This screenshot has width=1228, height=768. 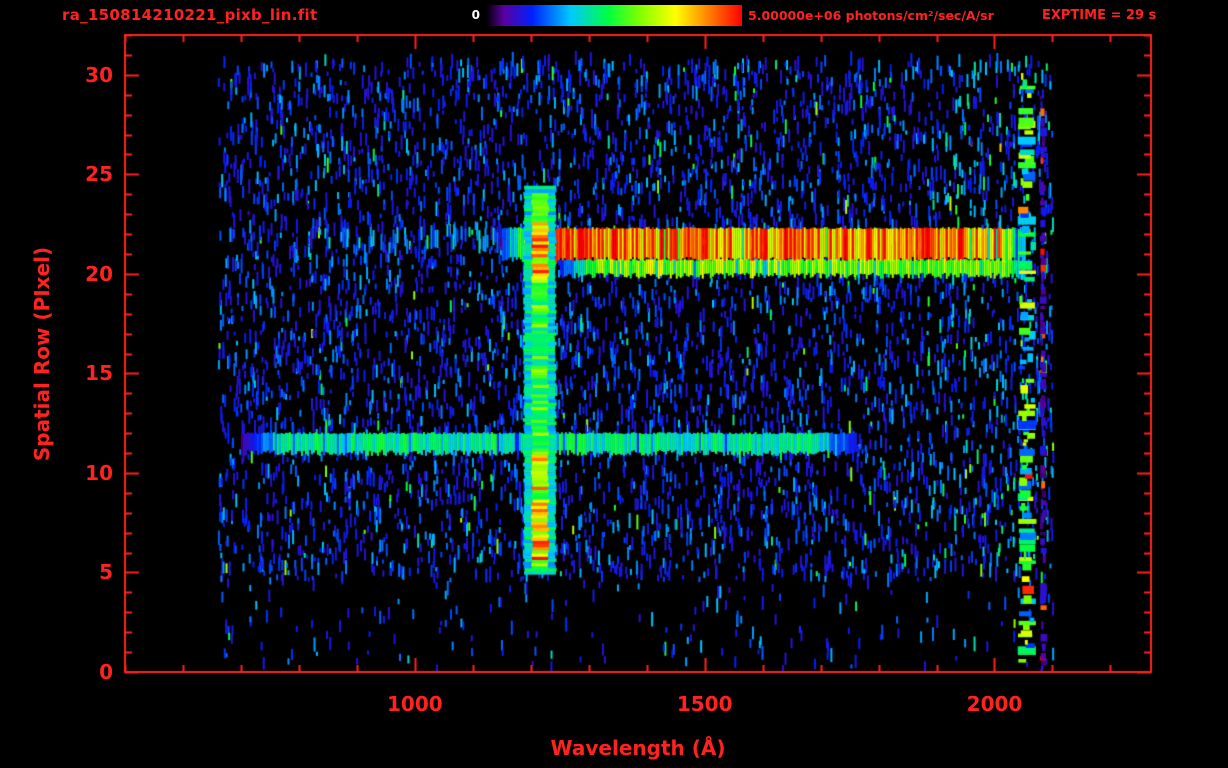 I want to click on filename-title: ra_150814210221_pixb_lin.fit, so click(x=190, y=15).